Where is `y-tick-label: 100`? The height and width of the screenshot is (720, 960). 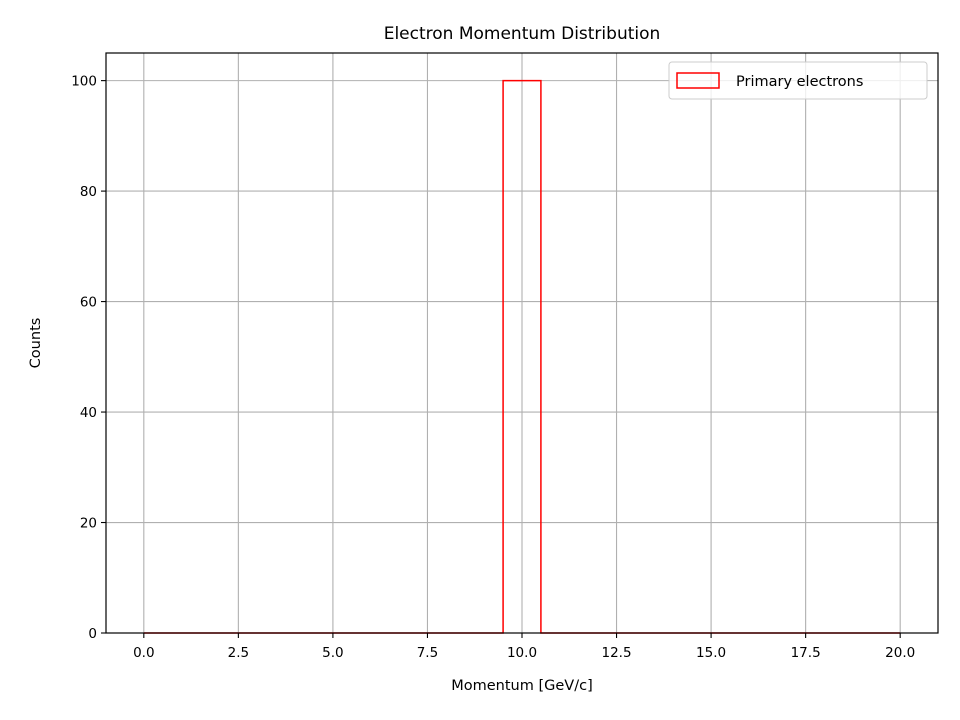
y-tick-label: 100 is located at coordinates (84, 82).